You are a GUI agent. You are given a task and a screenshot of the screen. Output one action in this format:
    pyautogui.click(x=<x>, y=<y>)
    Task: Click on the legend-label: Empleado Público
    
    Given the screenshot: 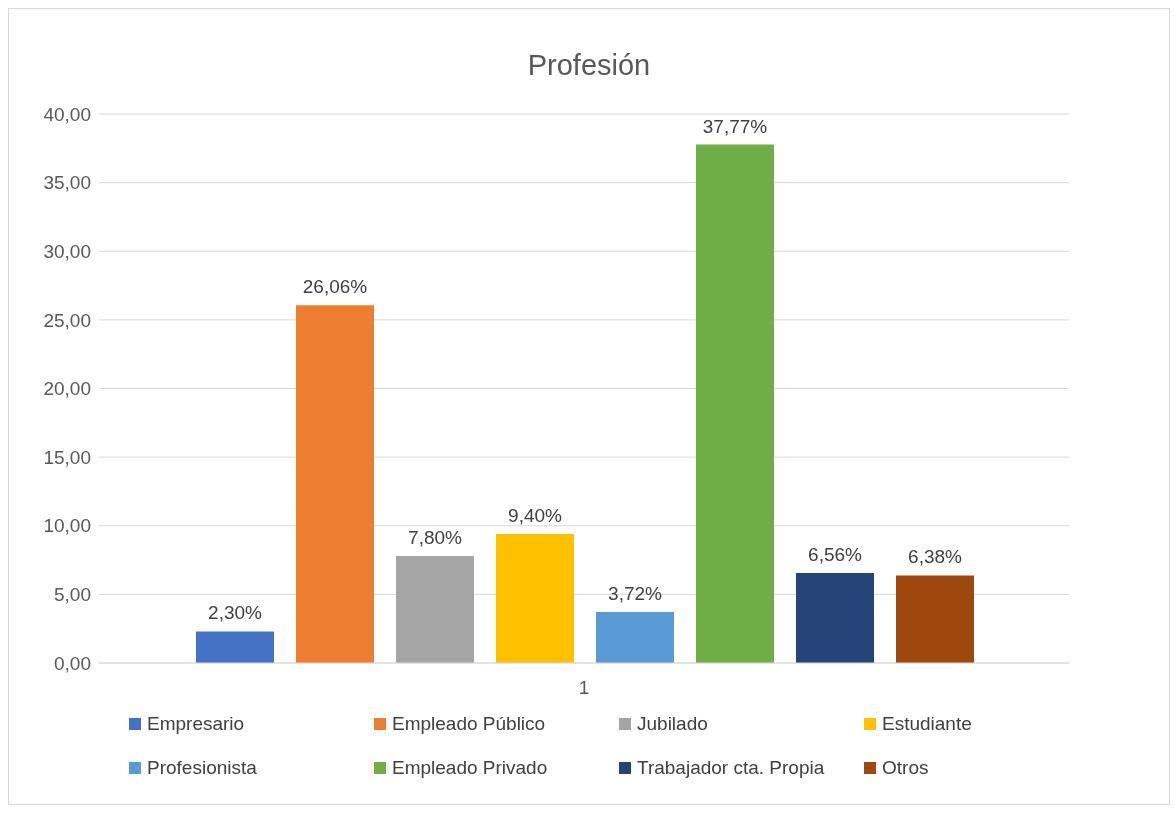 What is the action you would take?
    pyautogui.click(x=469, y=724)
    